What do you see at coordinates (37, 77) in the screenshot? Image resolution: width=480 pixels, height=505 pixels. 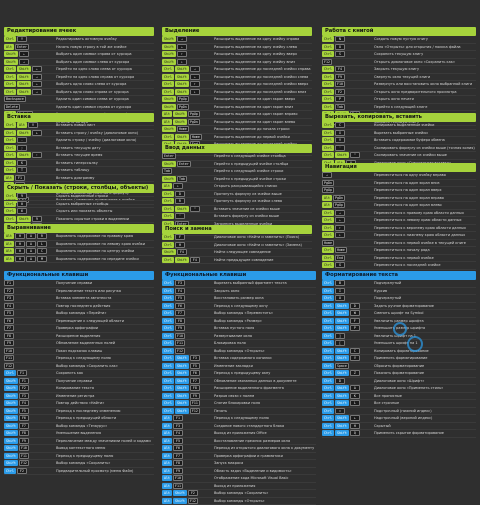 I see `key-cap: →` at bounding box center [37, 77].